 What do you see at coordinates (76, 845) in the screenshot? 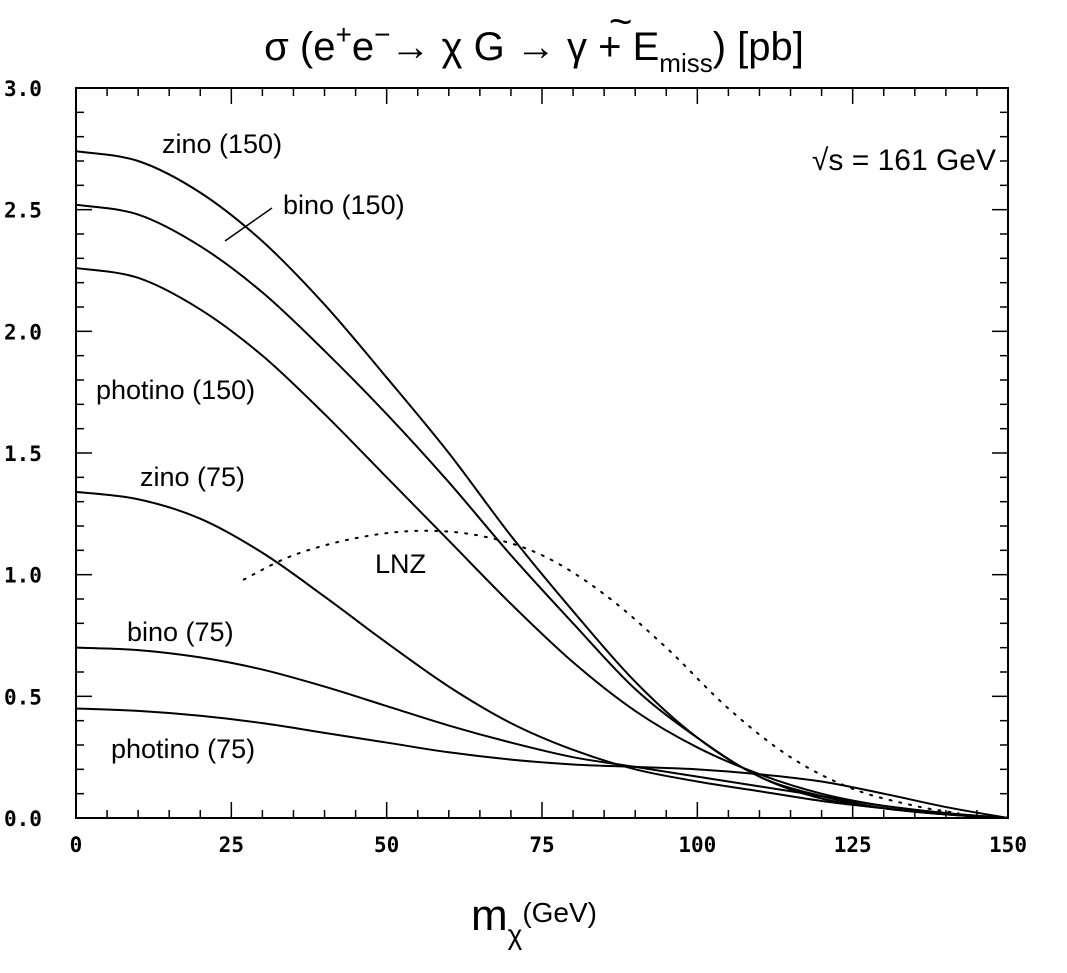
I see `x-tick-label: 0` at bounding box center [76, 845].